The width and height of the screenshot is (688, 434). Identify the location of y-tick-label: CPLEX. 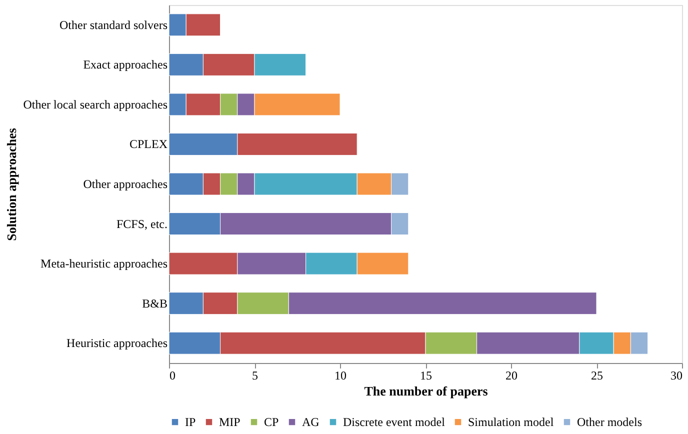
(148, 144).